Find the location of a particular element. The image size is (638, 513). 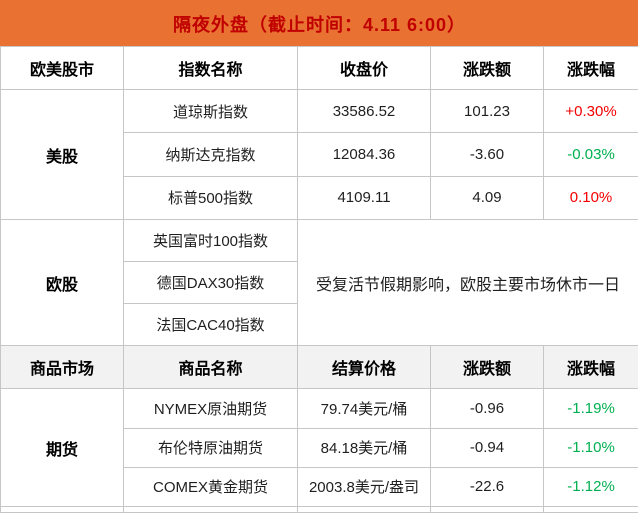

table-row: 纳斯达克指数 12084.36 -3.60 -0.03% is located at coordinates (319, 154).